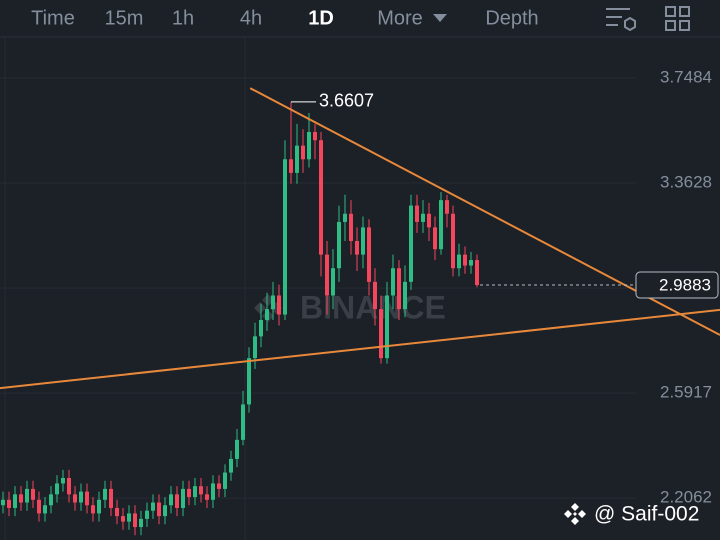 The width and height of the screenshot is (720, 540). What do you see at coordinates (677, 18) in the screenshot?
I see `layout-icon` at bounding box center [677, 18].